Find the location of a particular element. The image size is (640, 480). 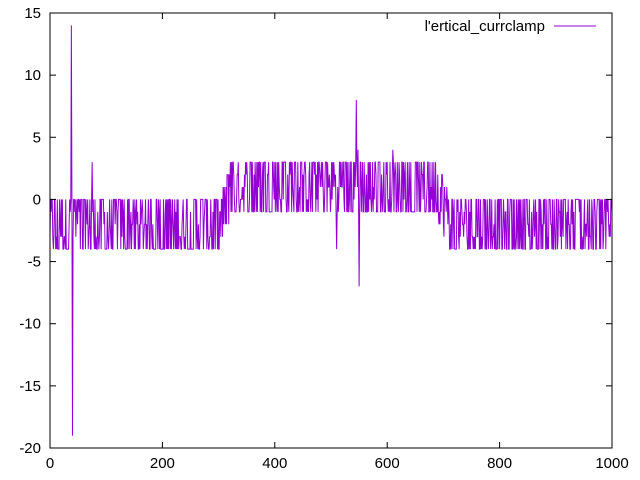

x-tick-label: 600 is located at coordinates (387, 463).